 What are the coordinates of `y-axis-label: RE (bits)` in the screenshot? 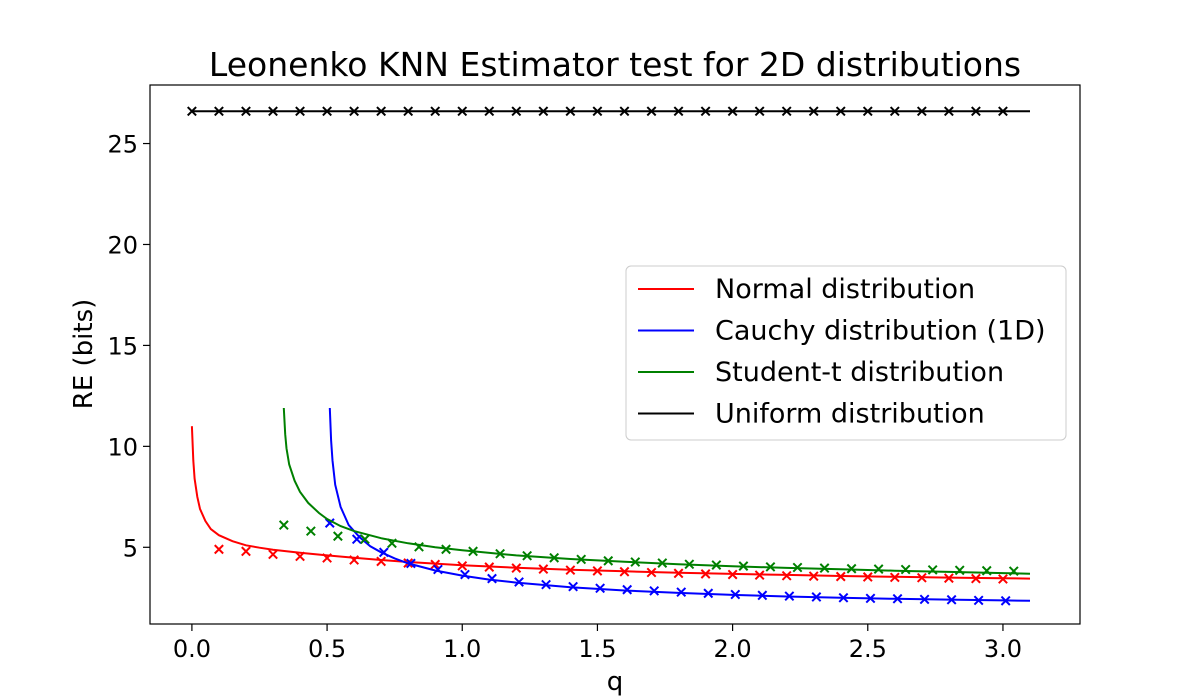 It's located at (84, 354).